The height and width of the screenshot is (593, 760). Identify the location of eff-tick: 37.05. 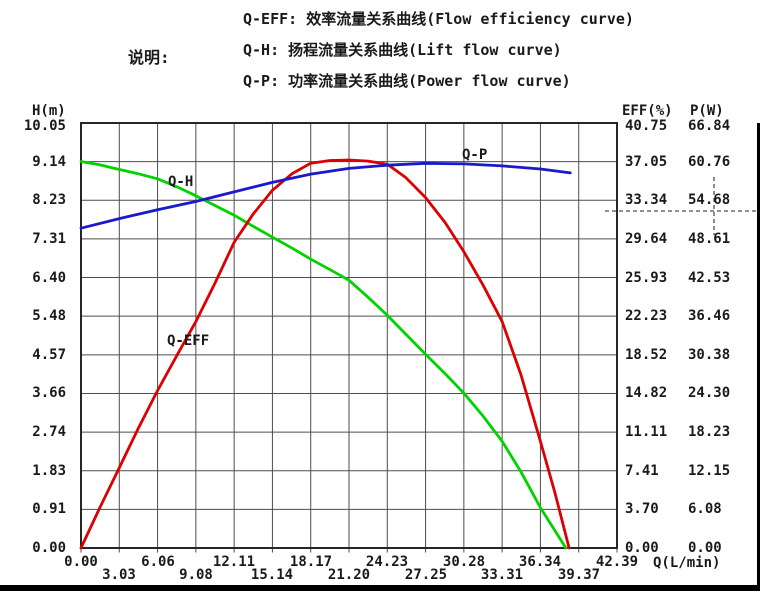
(646, 162).